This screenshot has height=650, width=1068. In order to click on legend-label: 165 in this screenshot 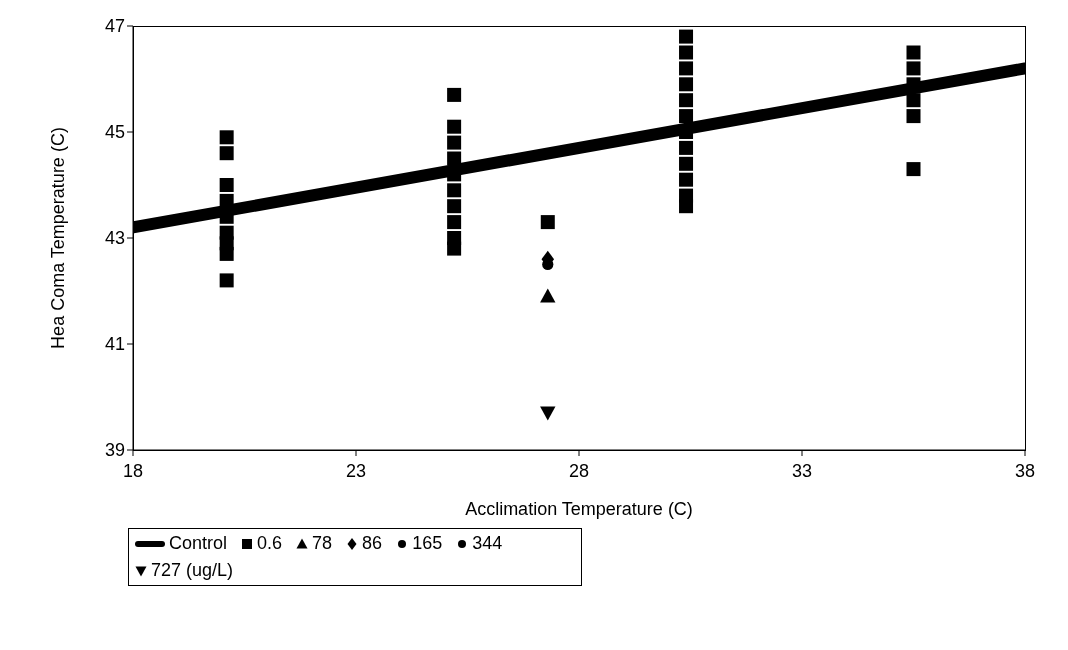, I will do `click(427, 543)`.